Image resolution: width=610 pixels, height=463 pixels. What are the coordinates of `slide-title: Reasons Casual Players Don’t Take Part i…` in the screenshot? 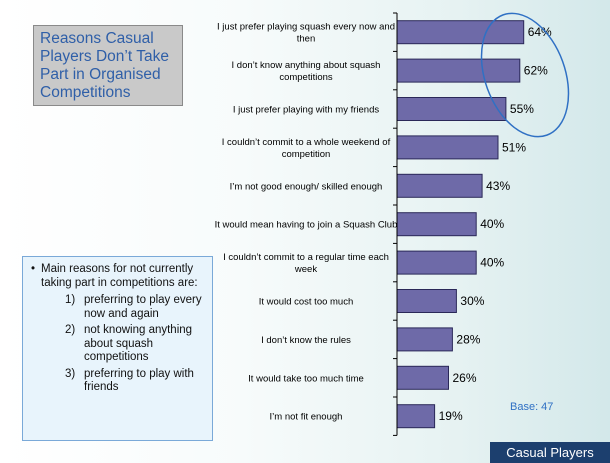 It's located at (108, 65).